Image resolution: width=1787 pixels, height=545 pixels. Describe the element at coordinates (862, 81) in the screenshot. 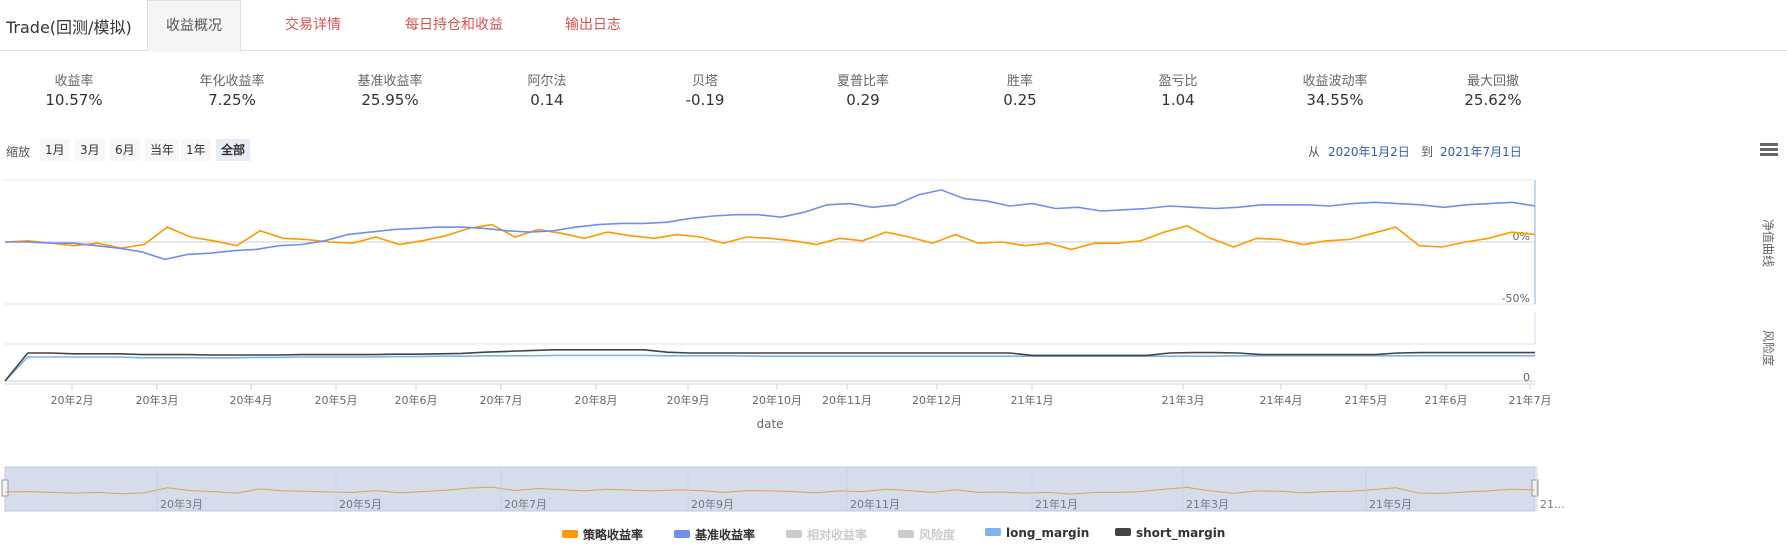

I see `metric-label: 夏普比率` at that location.